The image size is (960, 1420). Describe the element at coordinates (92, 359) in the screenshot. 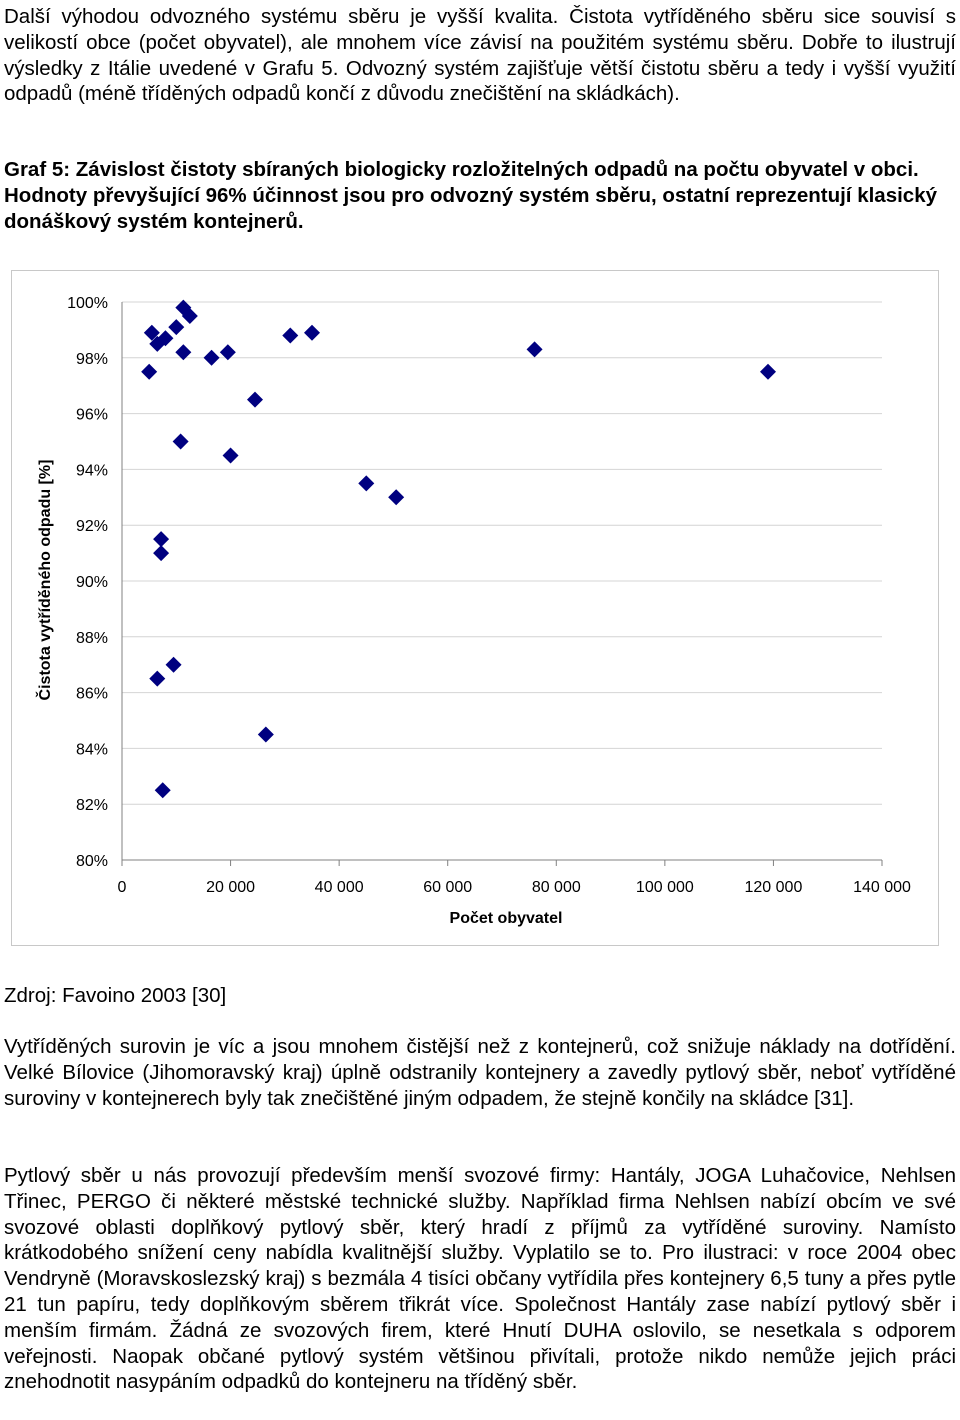

I see `y-tick-label: 98%` at that location.